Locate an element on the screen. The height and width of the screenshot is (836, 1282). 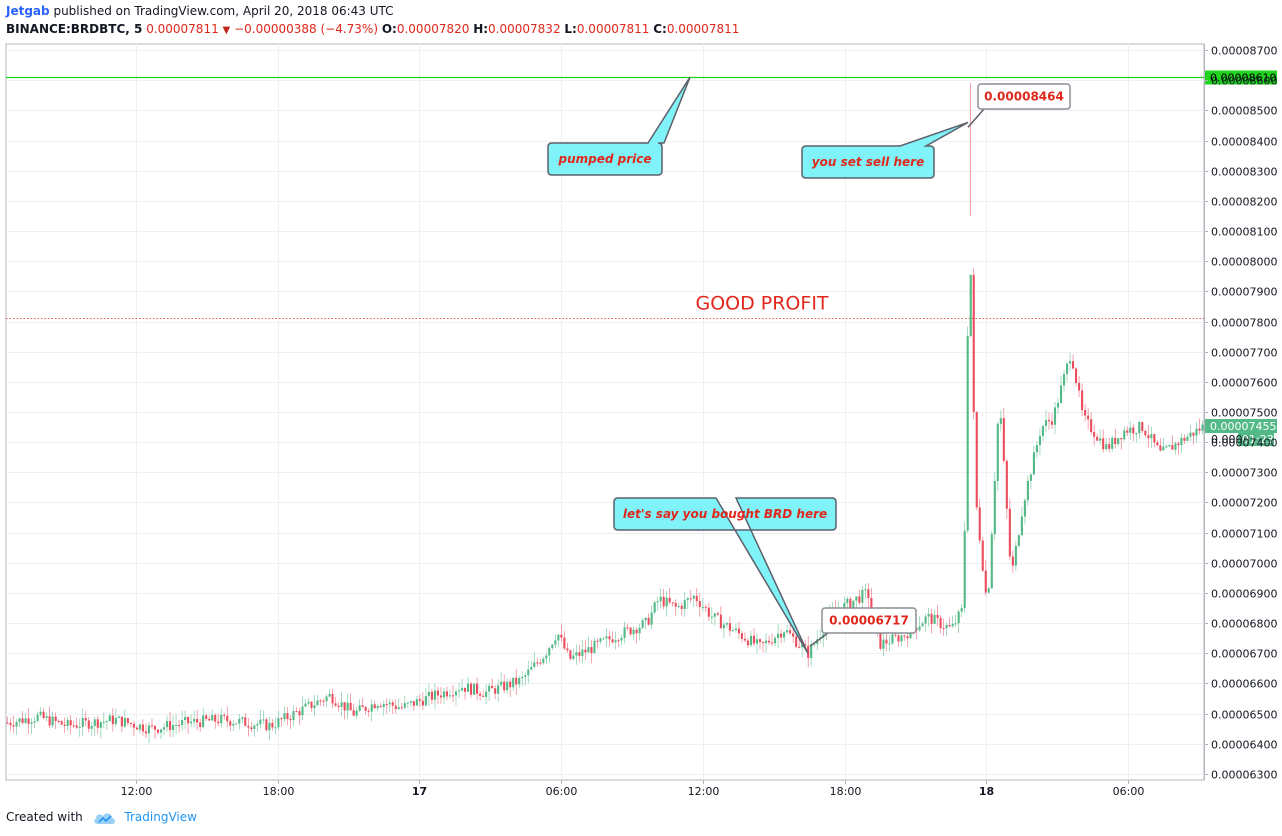
buy-price-label: 0.00006717 is located at coordinates (863, 627).